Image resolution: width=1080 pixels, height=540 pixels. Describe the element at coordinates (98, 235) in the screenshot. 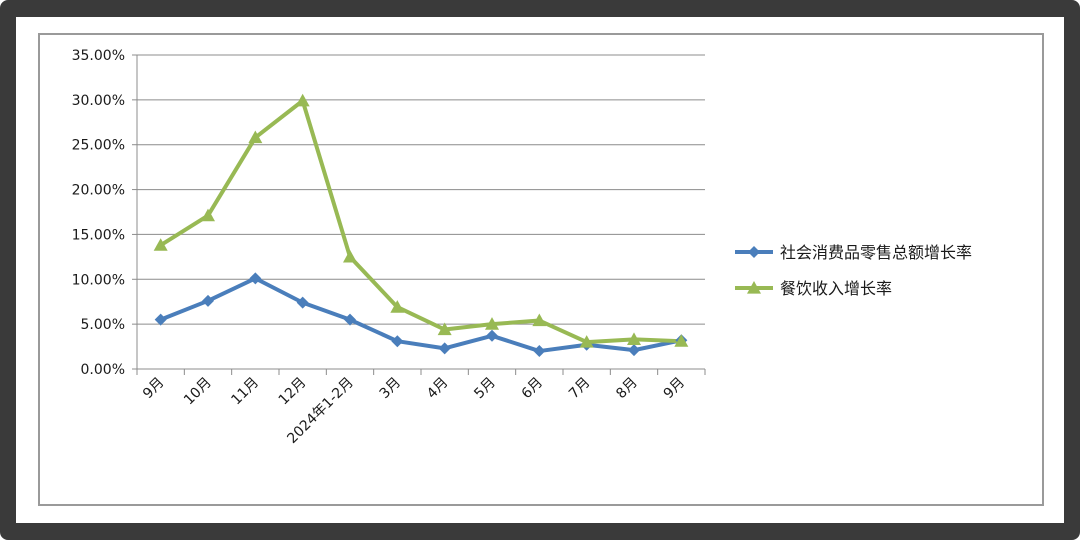

I see `y-tick-label: 15.00%` at that location.